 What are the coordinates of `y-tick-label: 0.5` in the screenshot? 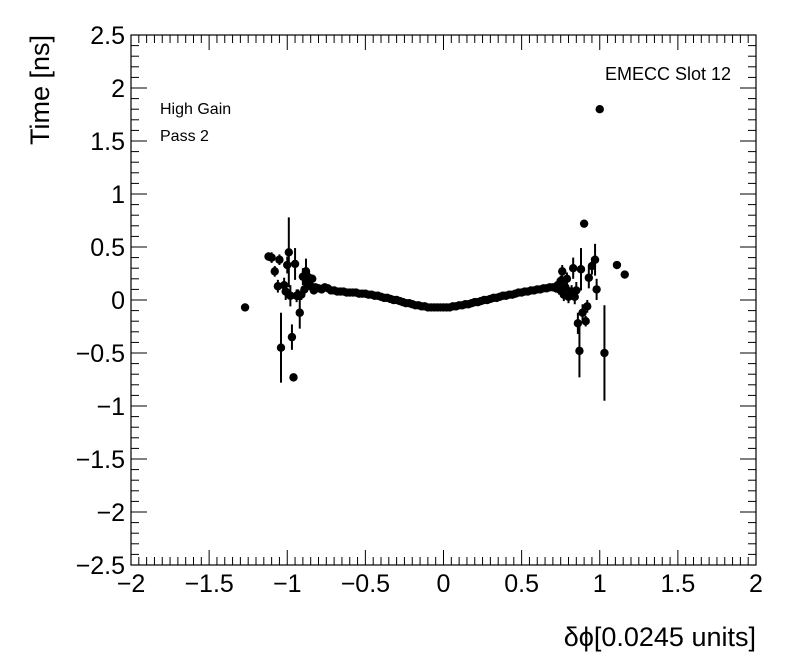 It's located at (107, 248).